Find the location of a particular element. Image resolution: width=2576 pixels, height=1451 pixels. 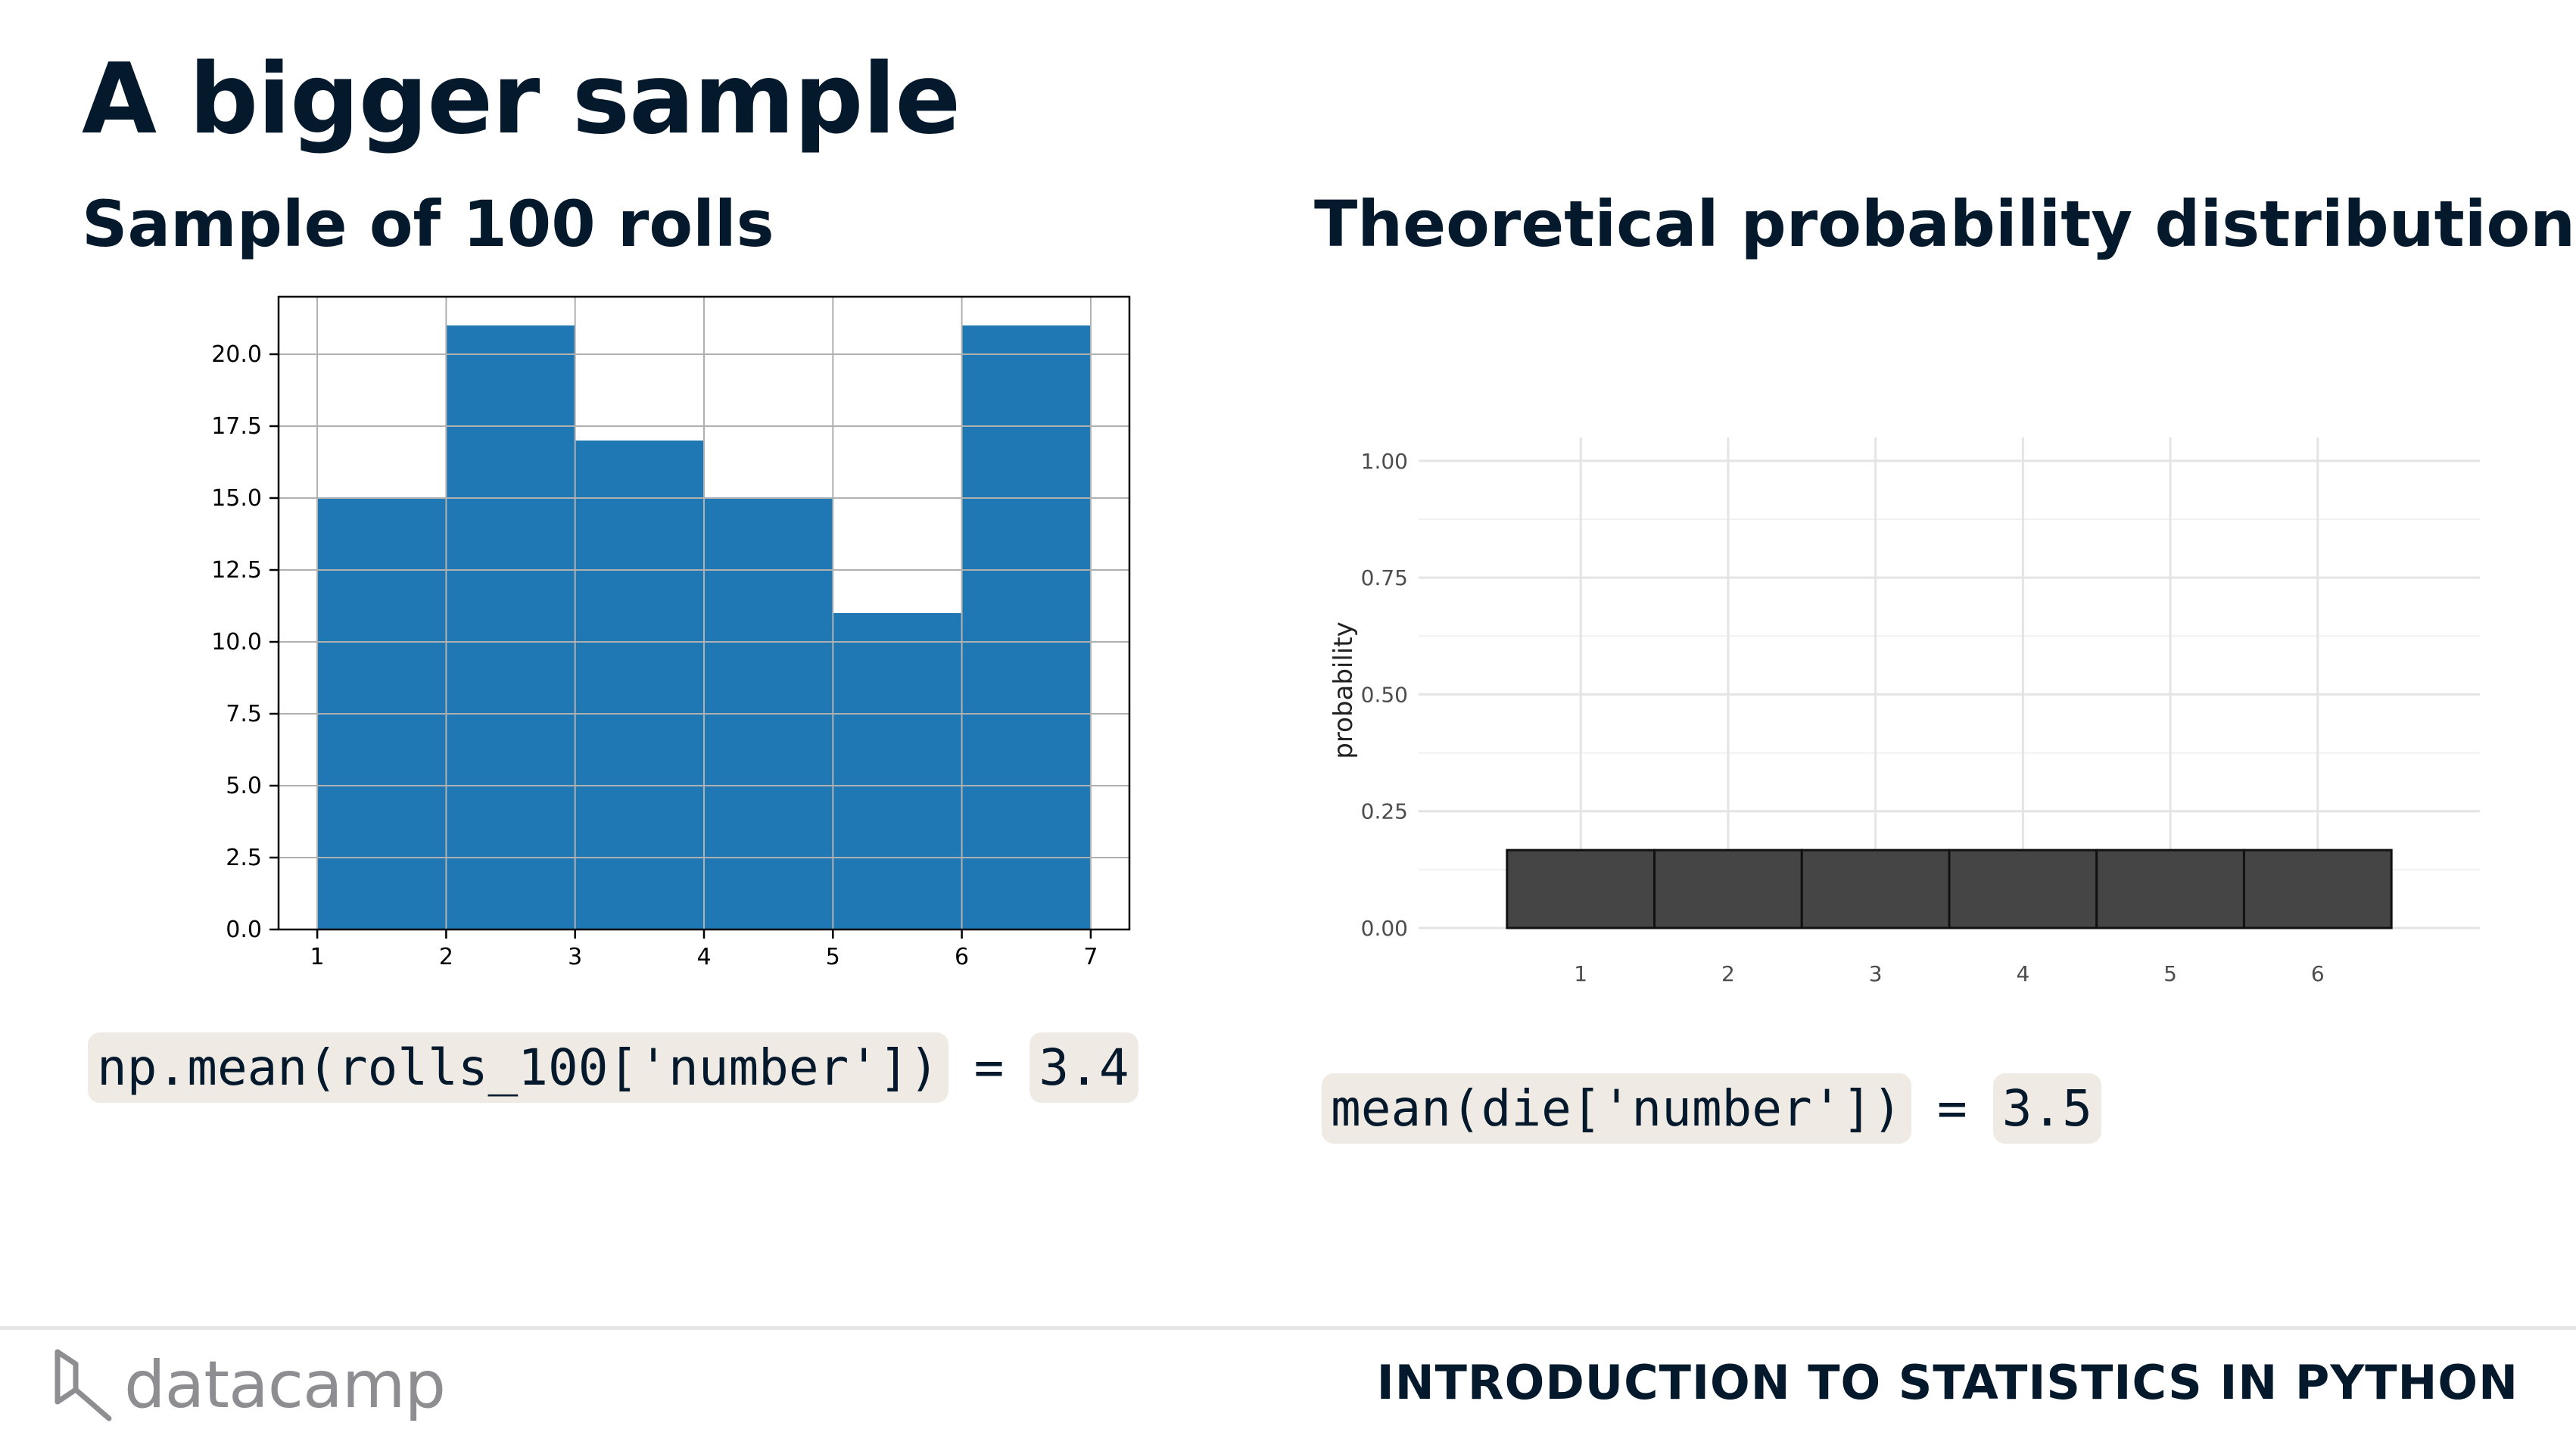

theoretical-mean-result: 3.5 is located at coordinates (2046, 1108).